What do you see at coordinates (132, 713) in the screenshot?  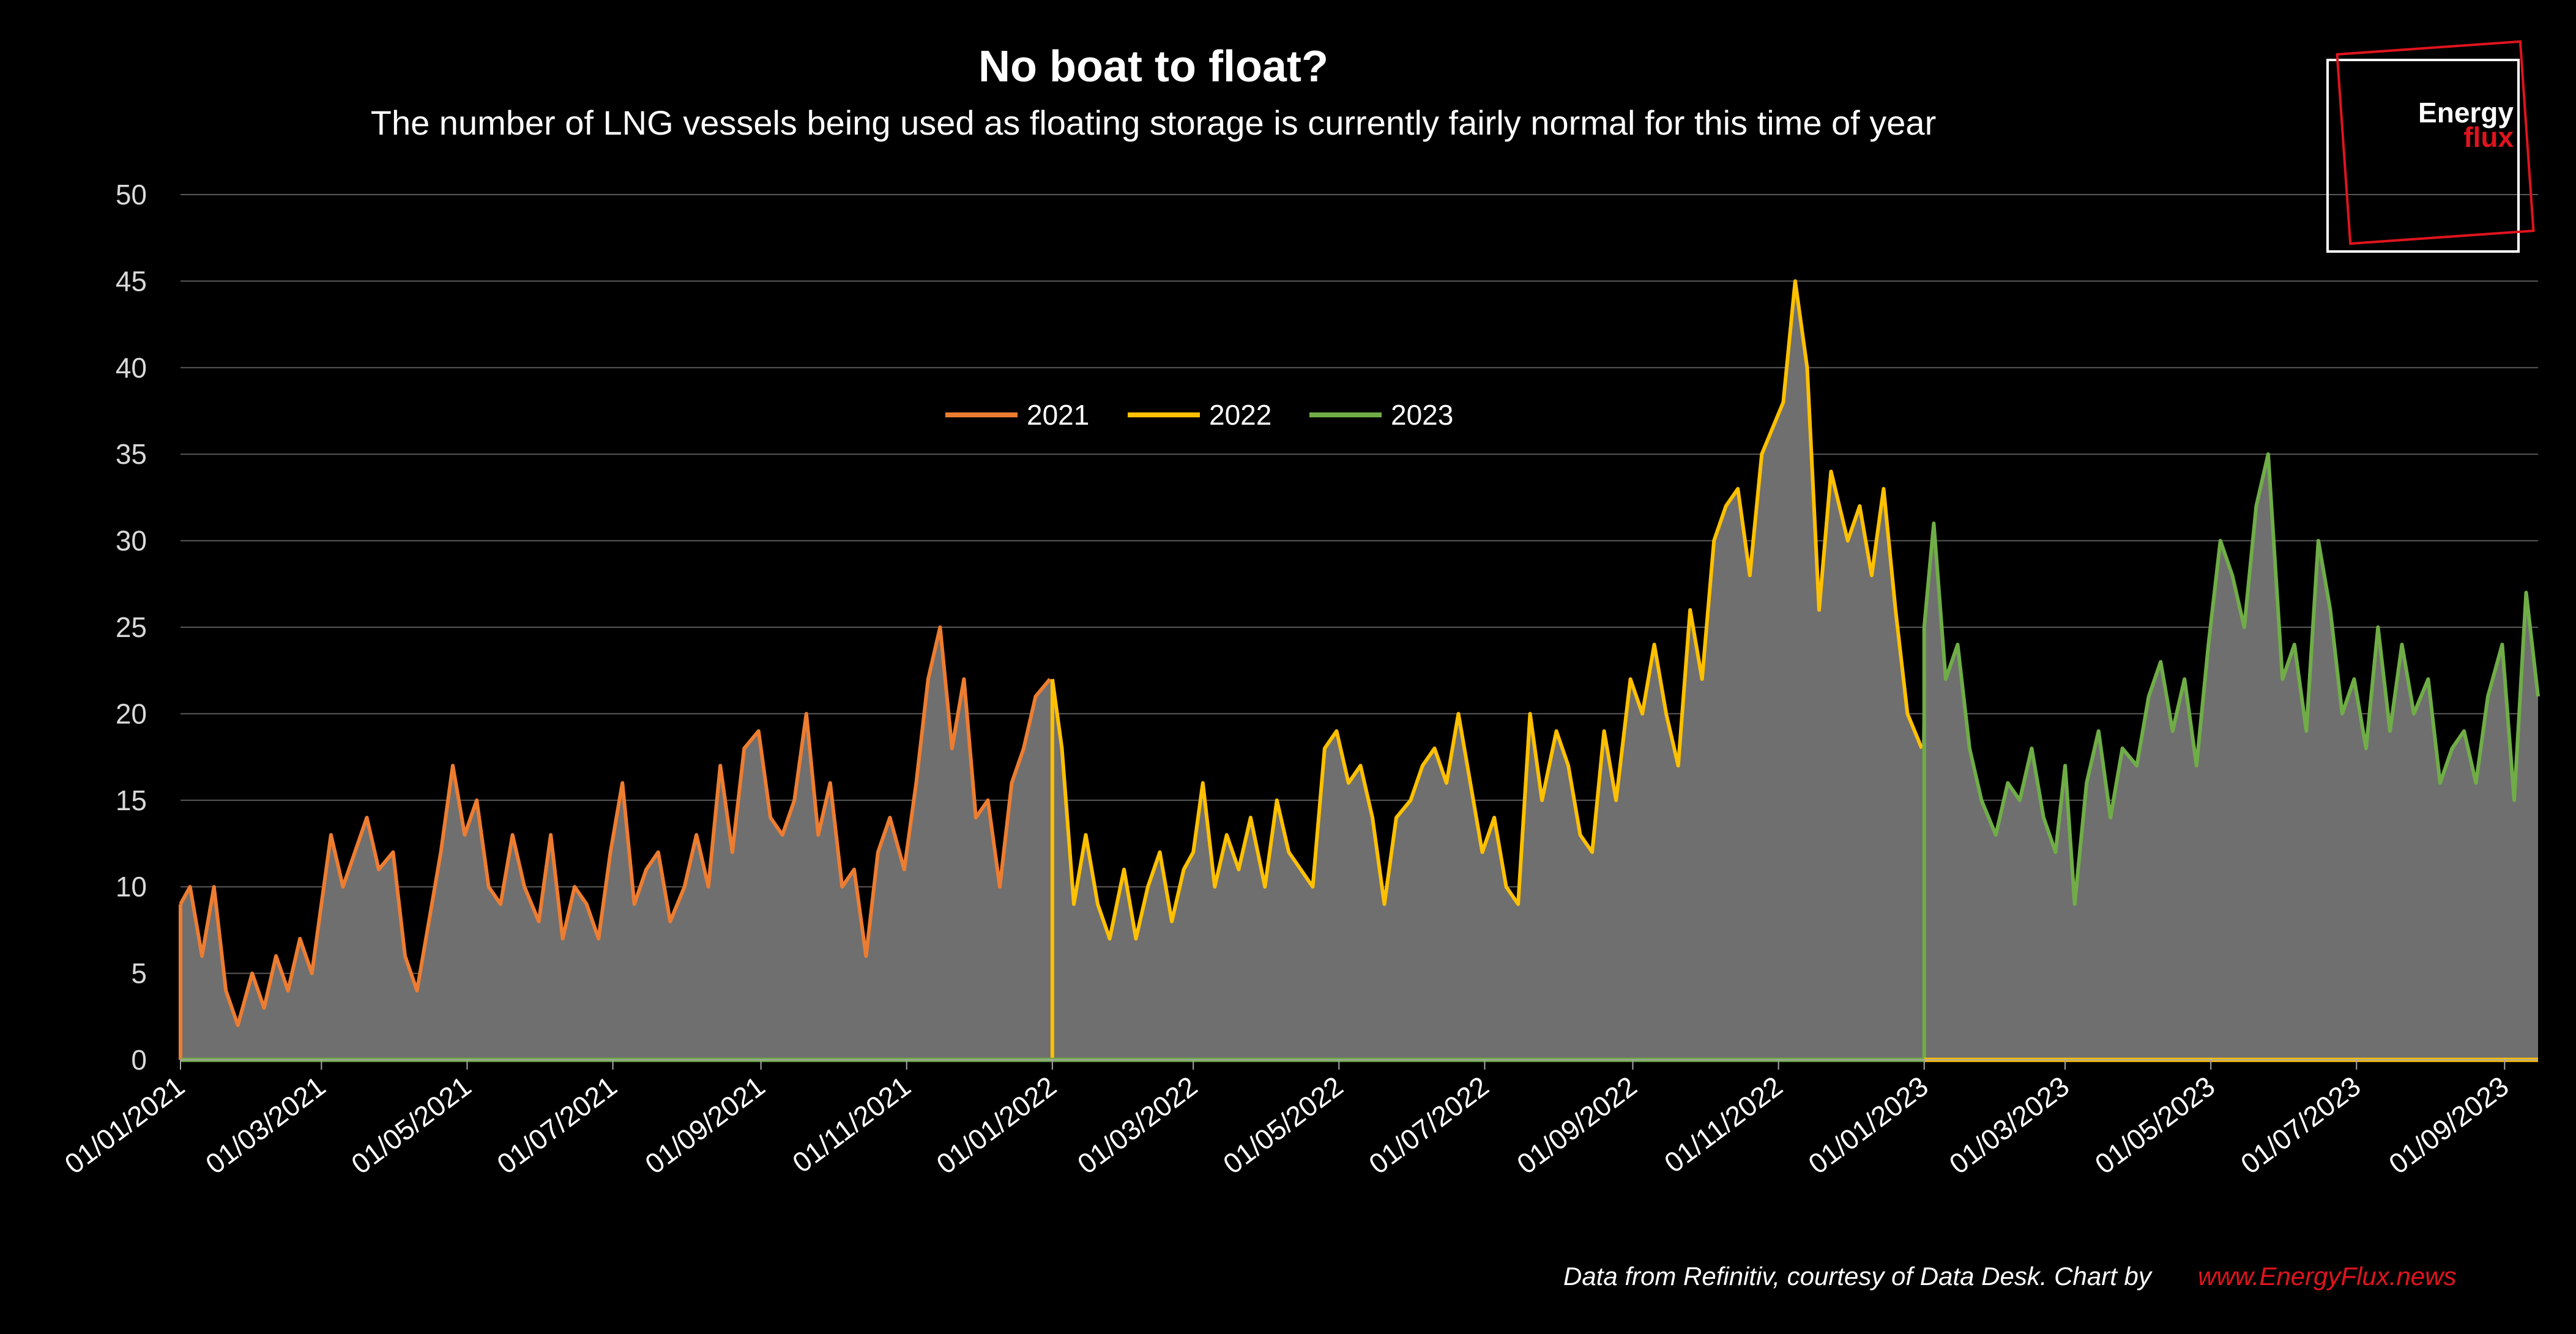 I see `y-tick-label: 20` at bounding box center [132, 713].